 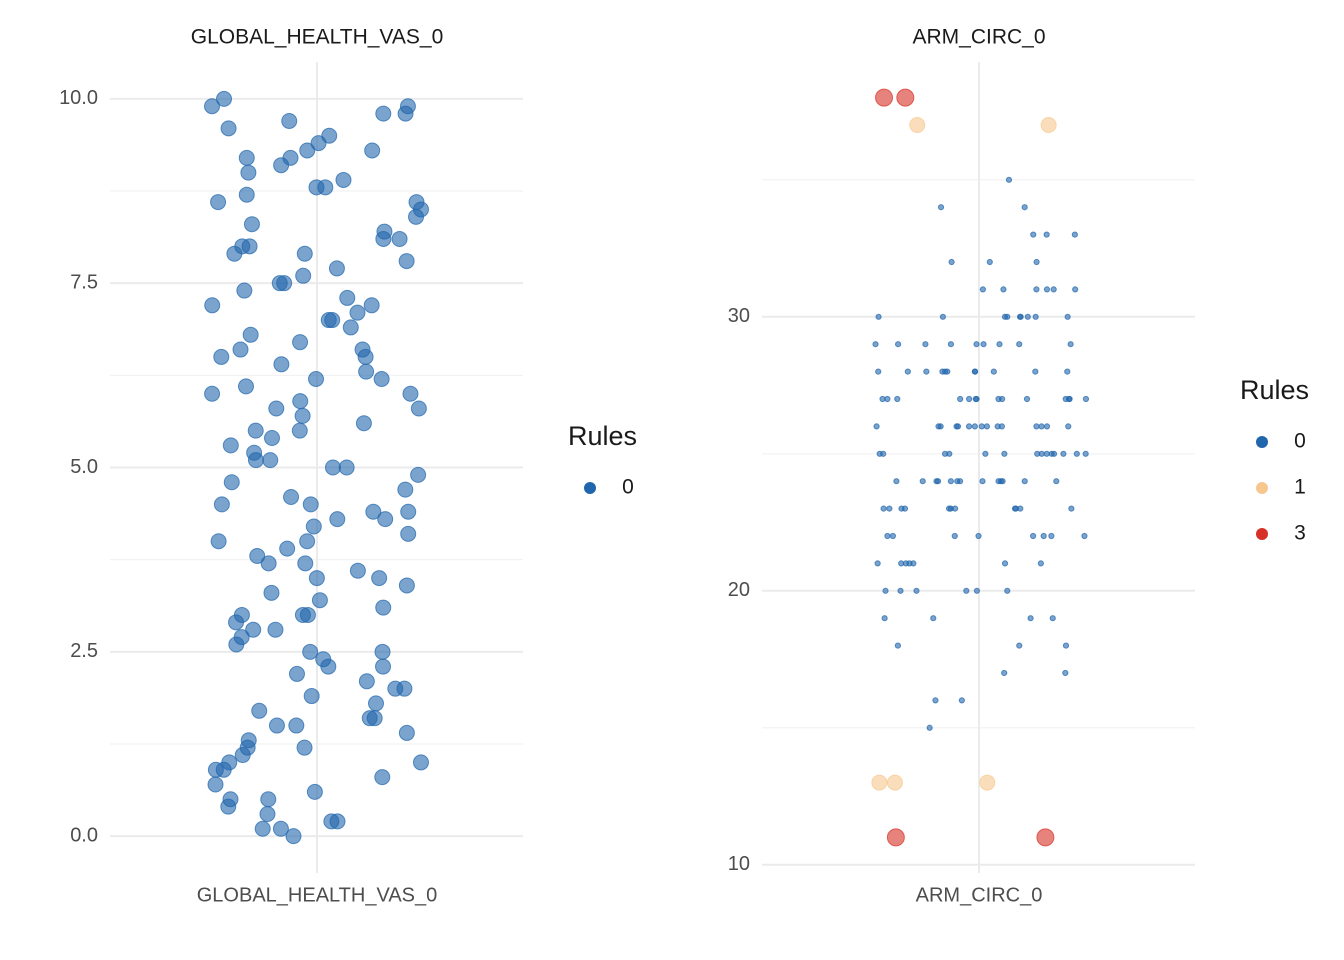 What do you see at coordinates (1300, 533) in the screenshot?
I see `legend-label: 3` at bounding box center [1300, 533].